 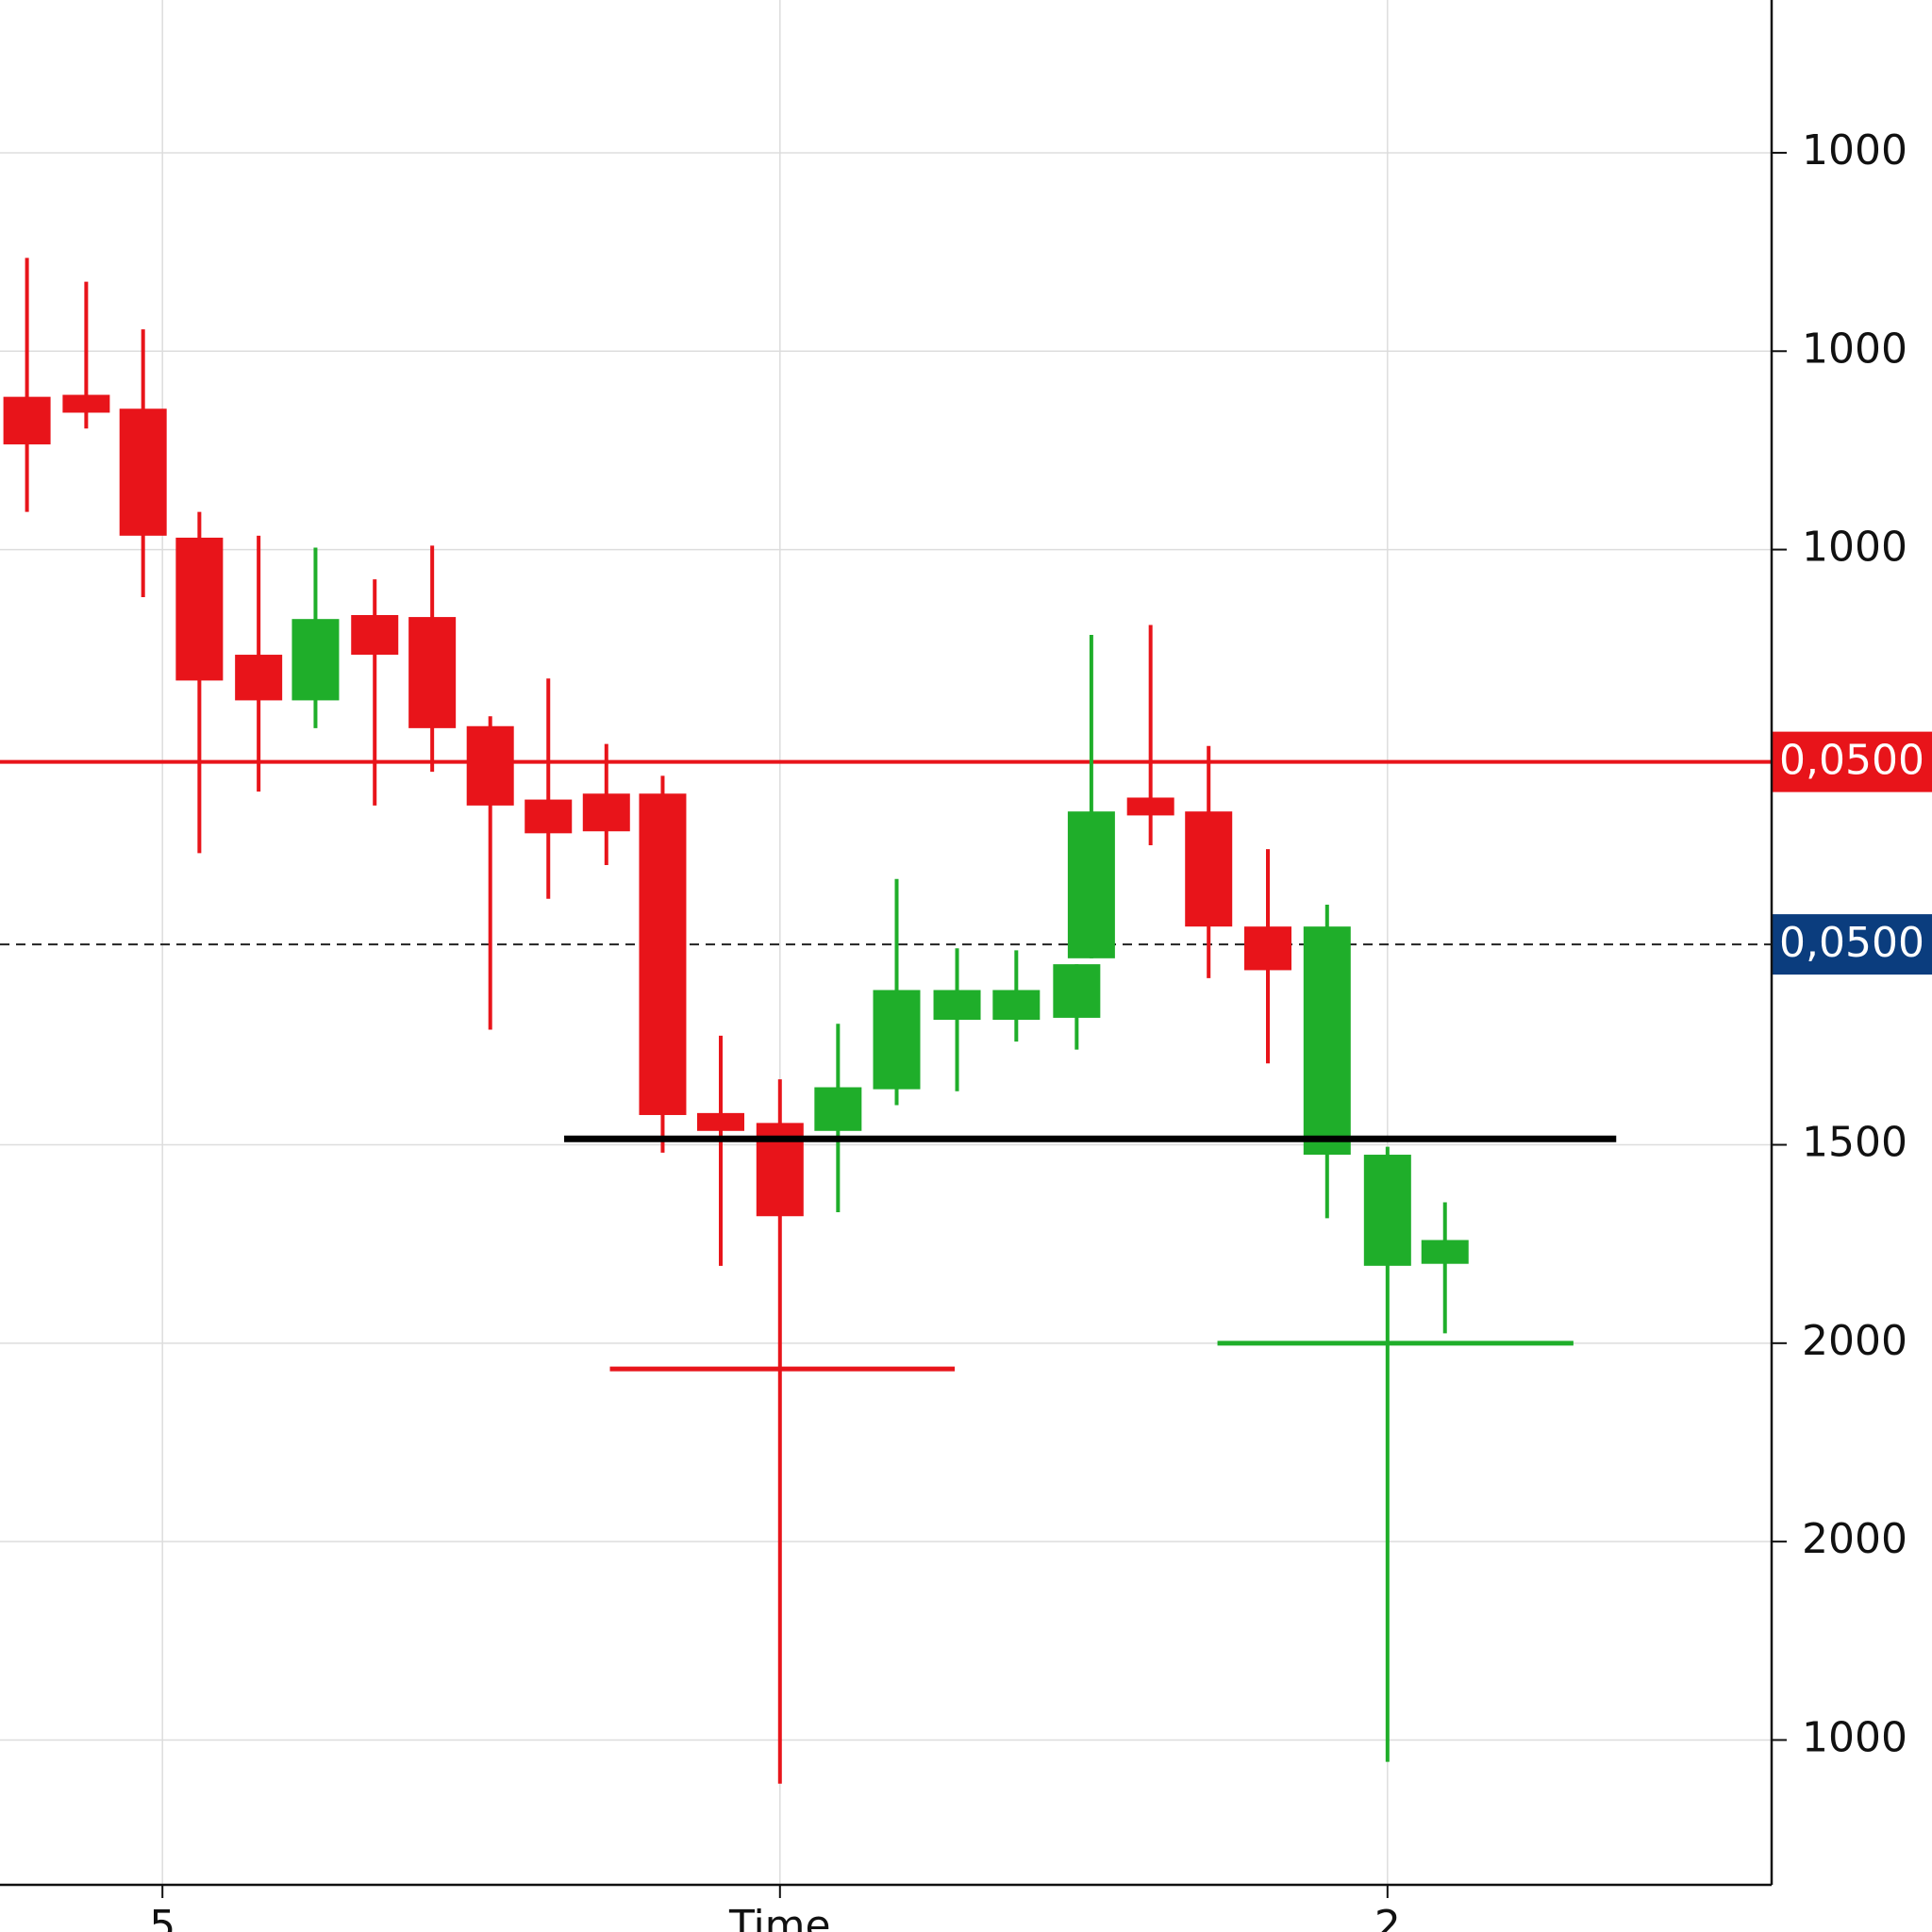 I want to click on x-tick-label: 2, so click(x=1388, y=1917).